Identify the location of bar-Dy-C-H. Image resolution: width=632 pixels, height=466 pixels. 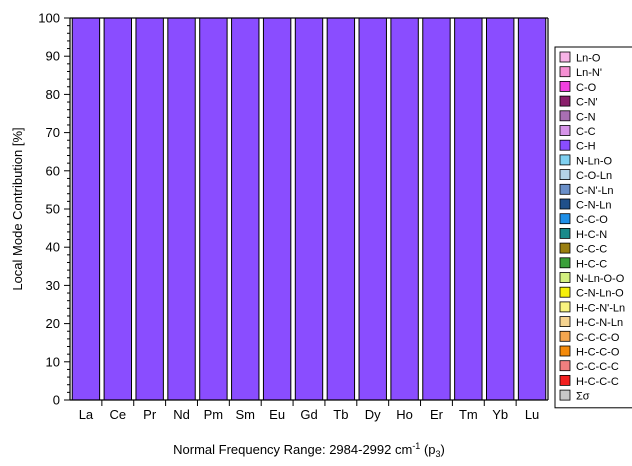
(372, 209).